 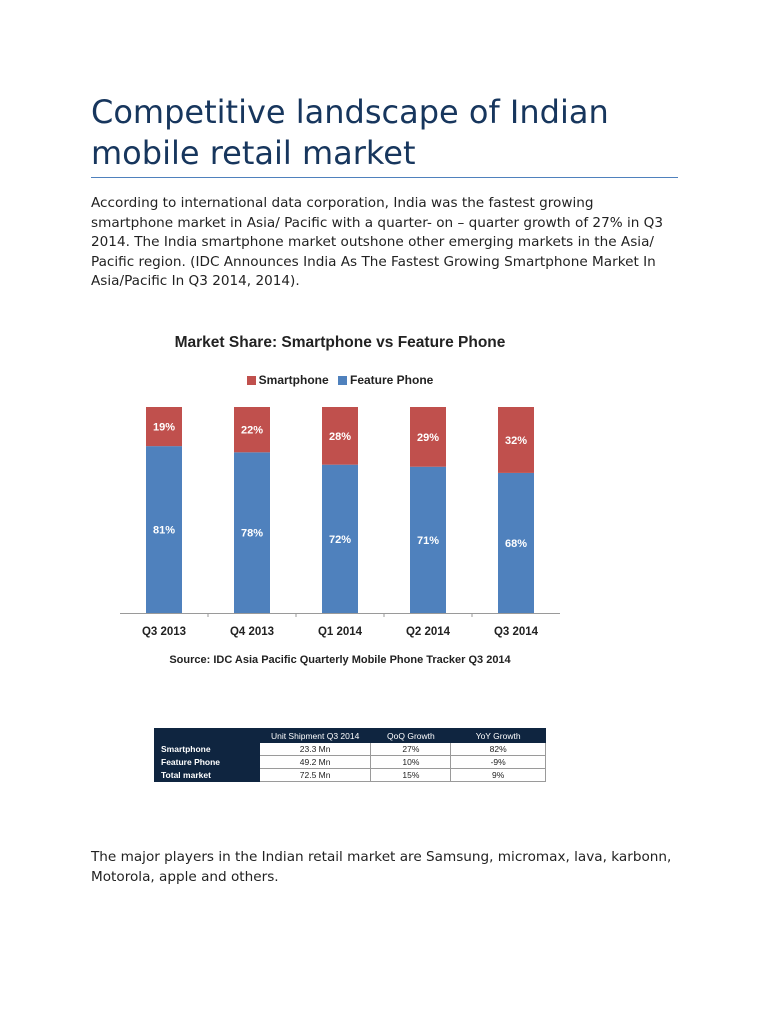 I want to click on data-label-smartphone: 22%, so click(x=252, y=431).